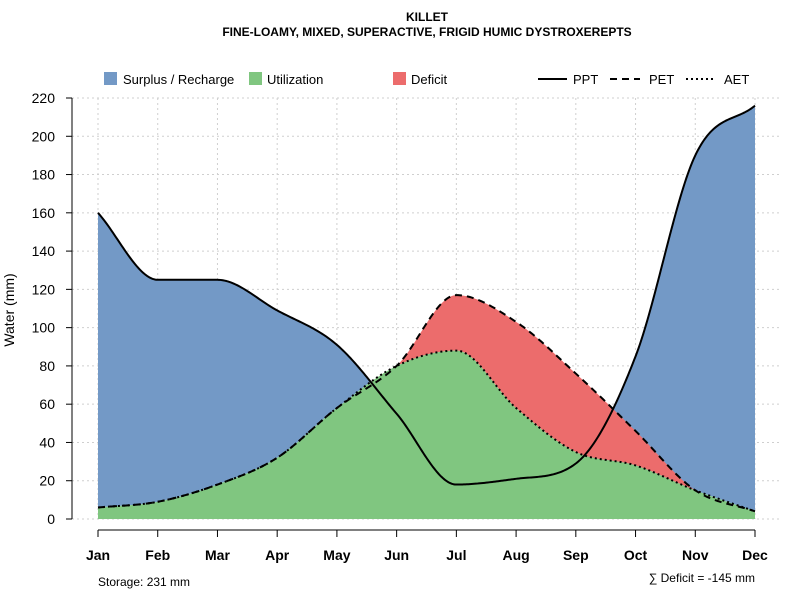  What do you see at coordinates (585, 79) in the screenshot?
I see `legend-label-ppt: PPT` at bounding box center [585, 79].